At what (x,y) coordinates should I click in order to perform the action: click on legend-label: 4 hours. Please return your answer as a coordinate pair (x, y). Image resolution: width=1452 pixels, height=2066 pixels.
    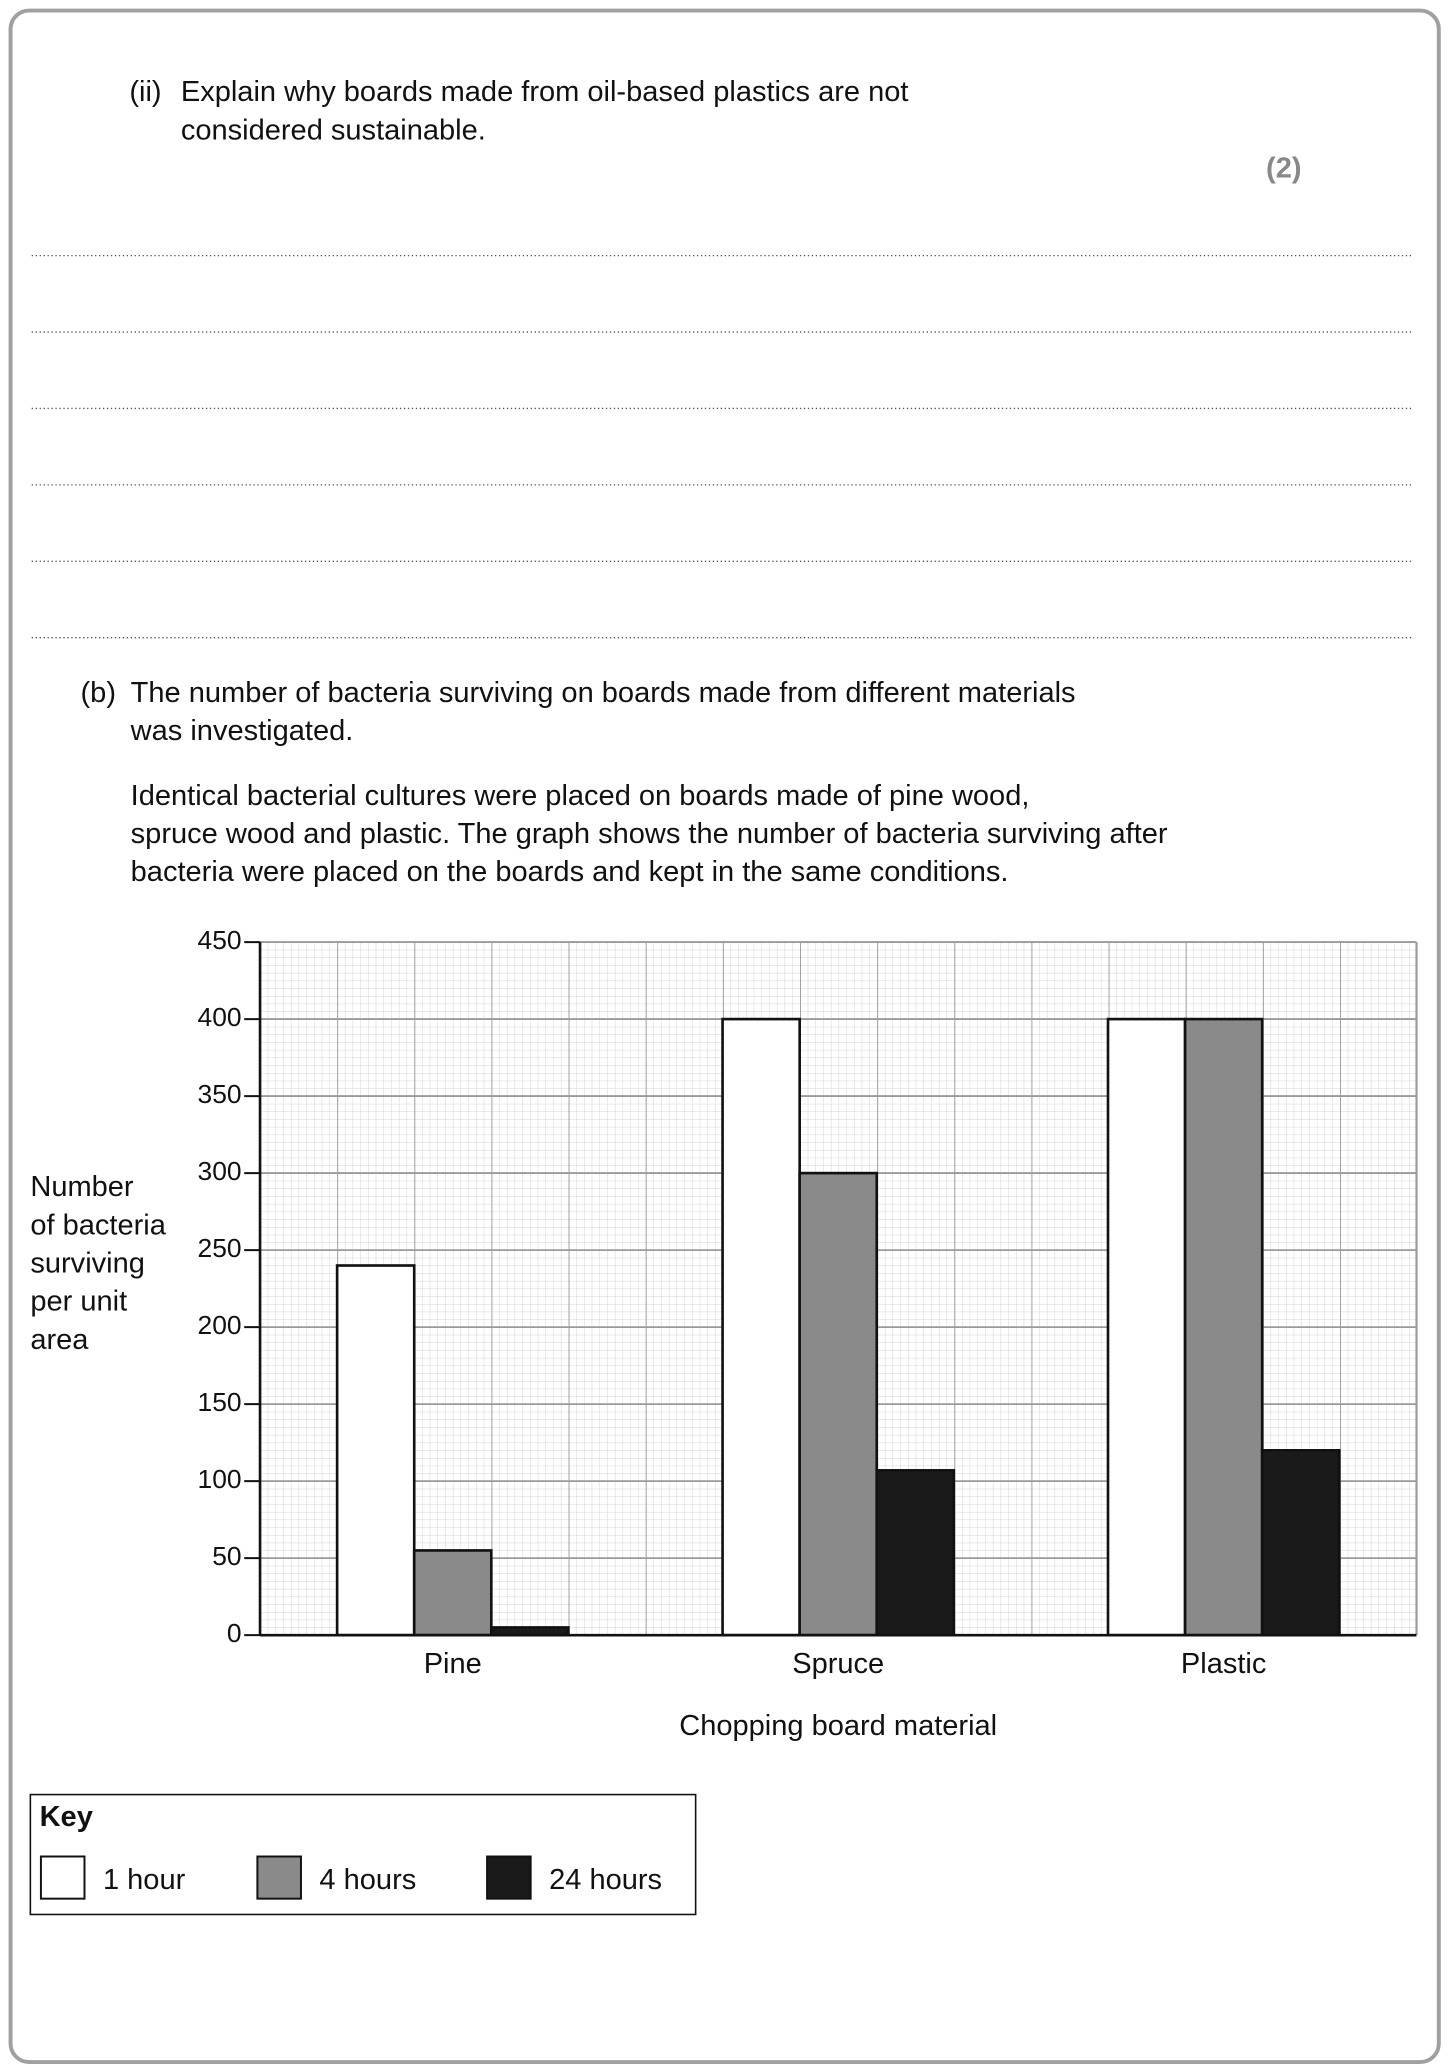
    Looking at the image, I should click on (367, 1880).